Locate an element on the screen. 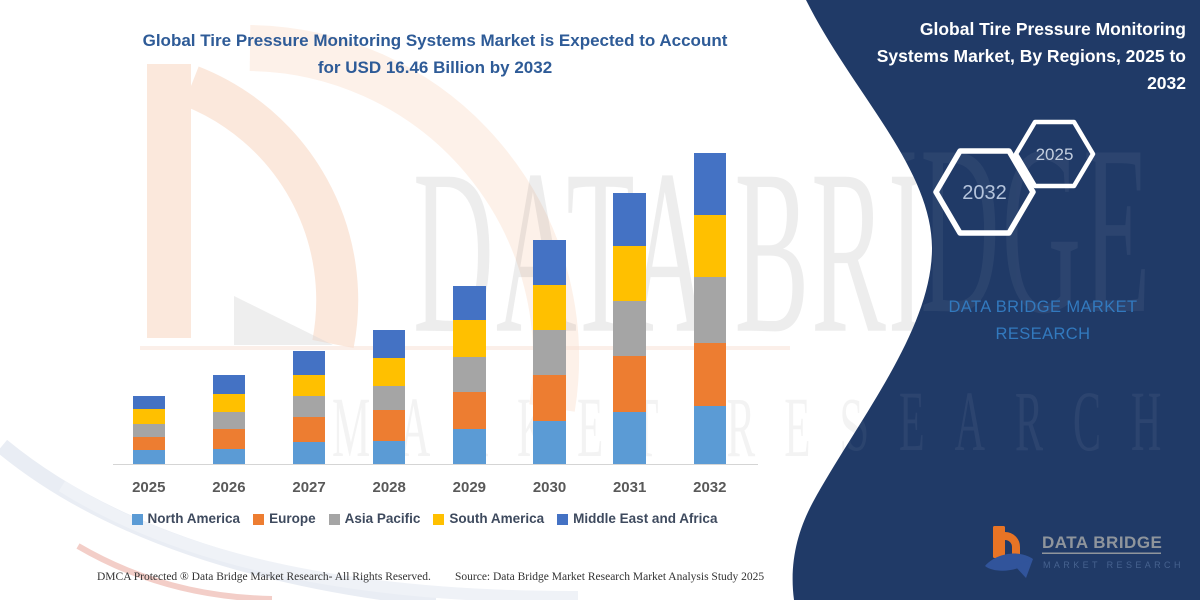 The image size is (1200, 600). bar-segment-middle-east-and-africa-2025 is located at coordinates (148, 402).